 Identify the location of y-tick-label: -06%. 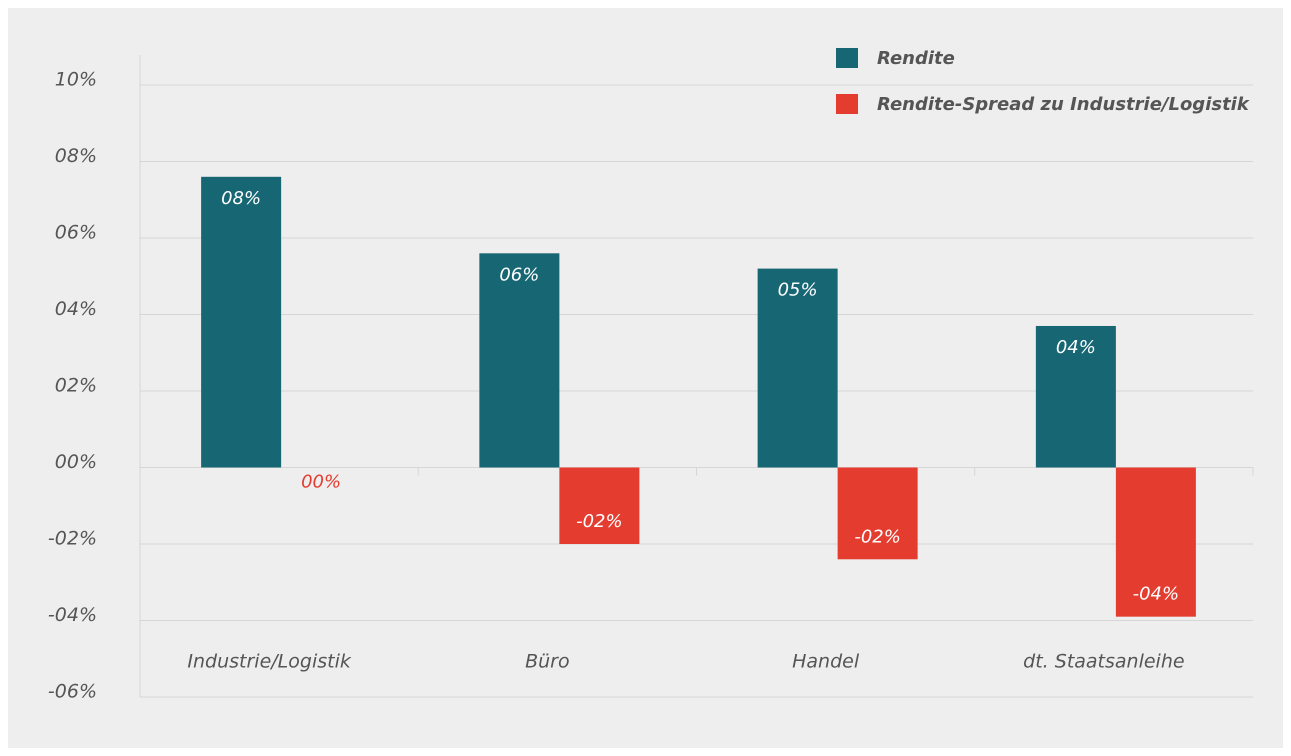
(72, 692).